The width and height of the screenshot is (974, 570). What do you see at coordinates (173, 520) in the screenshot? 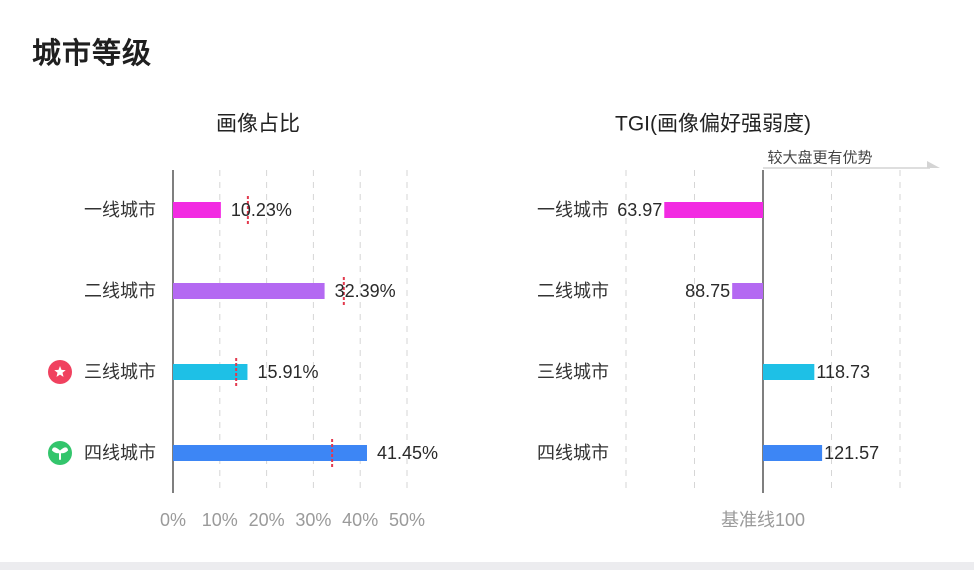
I see `x-tick-label: 0%` at bounding box center [173, 520].